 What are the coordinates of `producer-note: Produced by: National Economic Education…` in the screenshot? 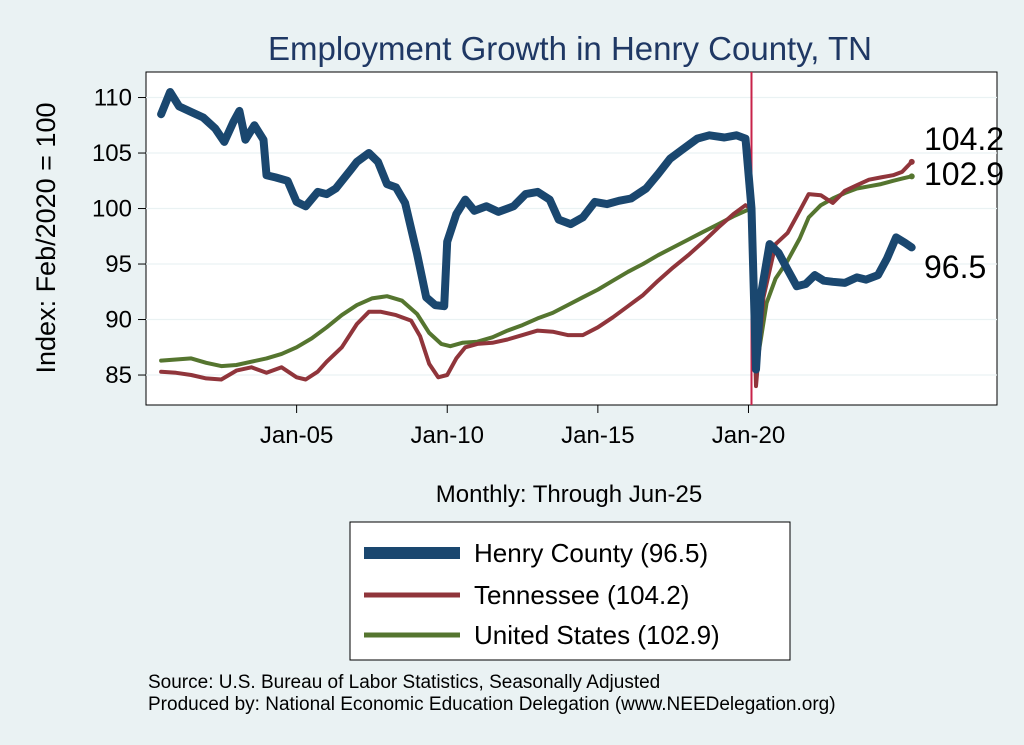 It's located at (492, 704).